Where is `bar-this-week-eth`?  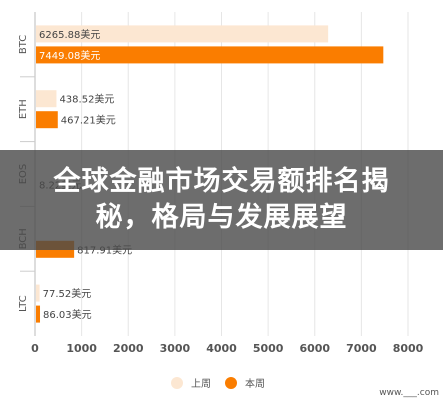
bar-this-week-eth is located at coordinates (47, 120).